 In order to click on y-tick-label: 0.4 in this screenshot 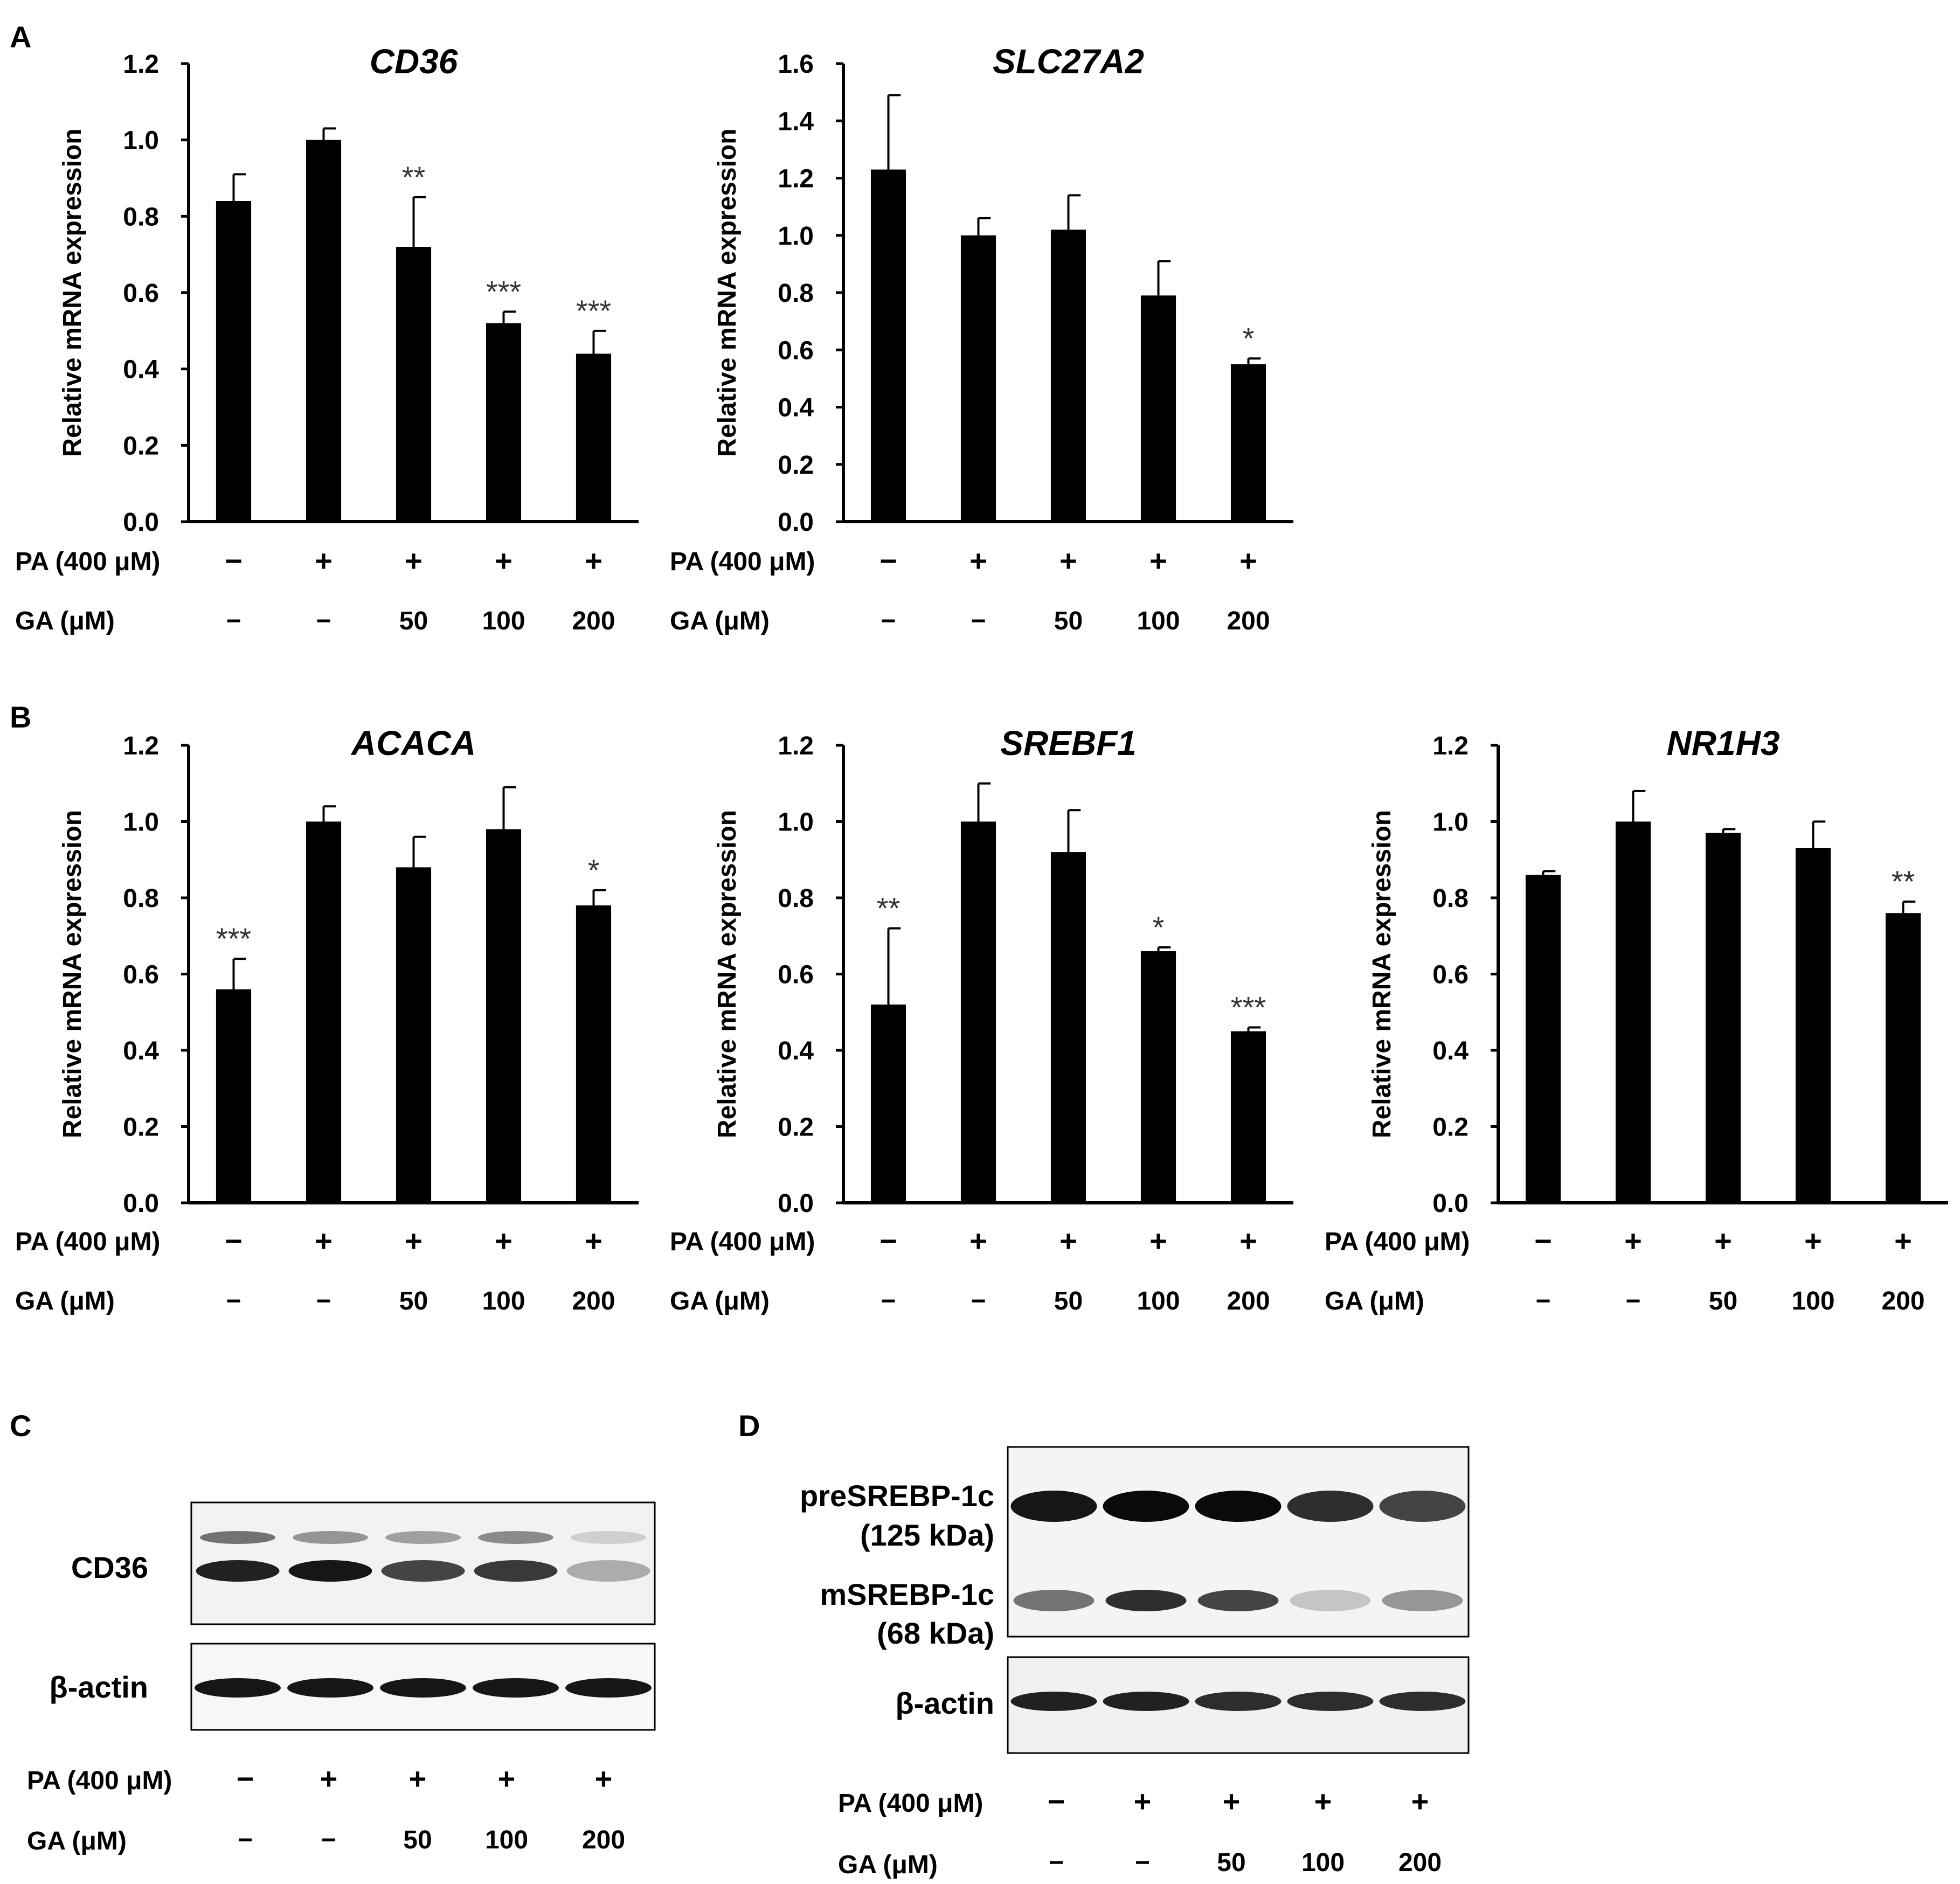, I will do `click(141, 1051)`.